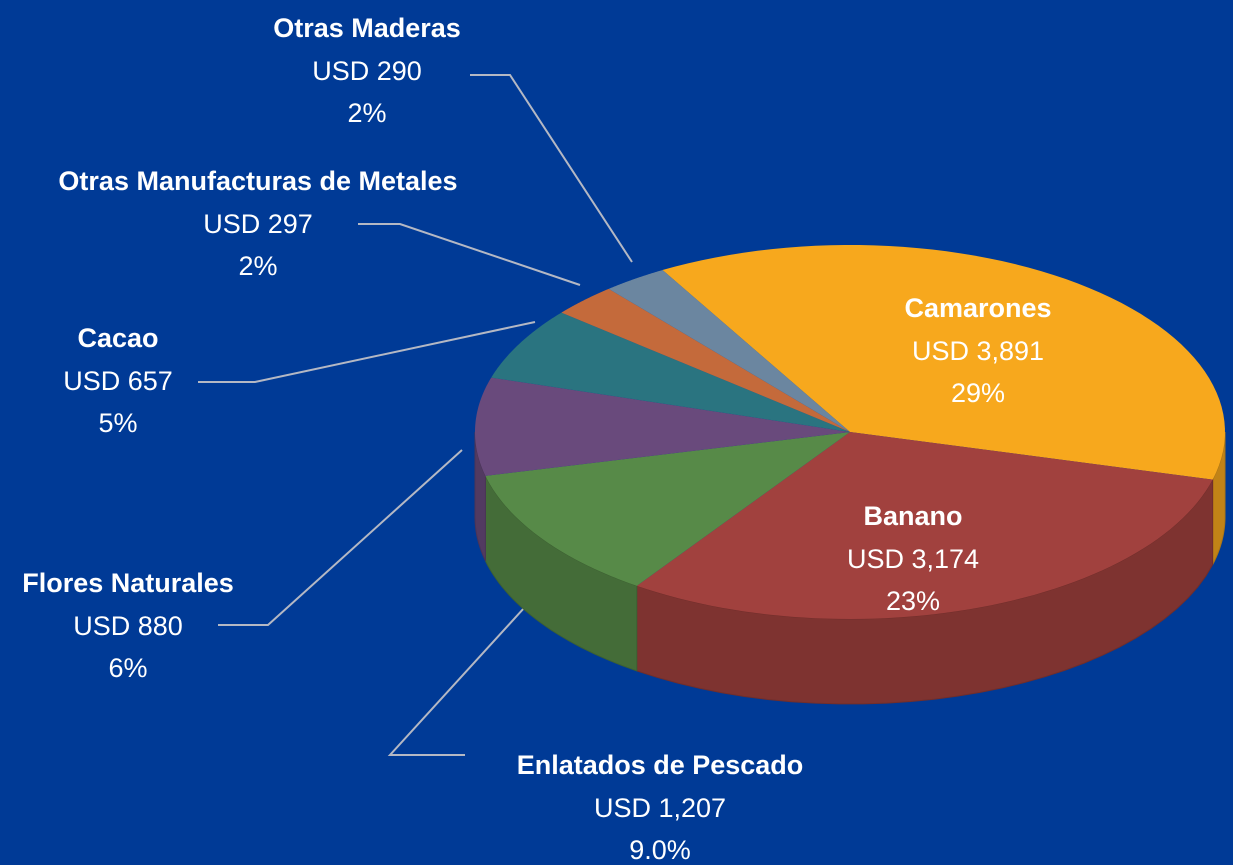  Describe the element at coordinates (257, 181) in the screenshot. I see `slice-name: Otras Manufacturas de Metales` at that location.